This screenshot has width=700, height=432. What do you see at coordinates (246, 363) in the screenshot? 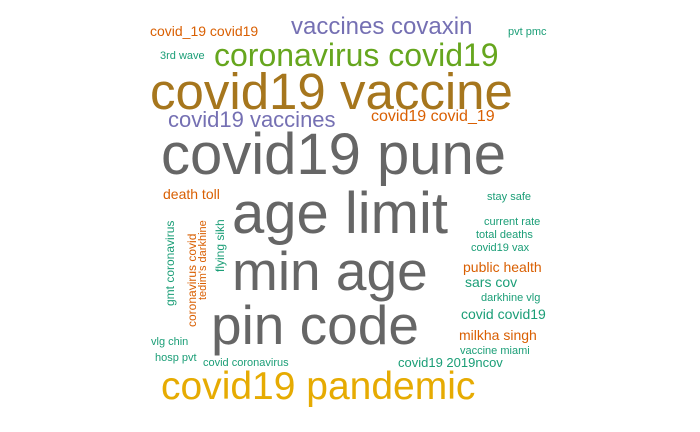
I see `word-covid-coronavirus: covid coronavirus` at bounding box center [246, 363].